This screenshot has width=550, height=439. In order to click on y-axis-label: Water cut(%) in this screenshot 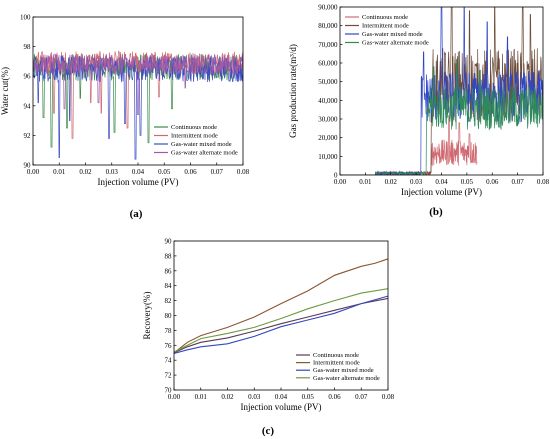, I will do `click(5, 91)`.